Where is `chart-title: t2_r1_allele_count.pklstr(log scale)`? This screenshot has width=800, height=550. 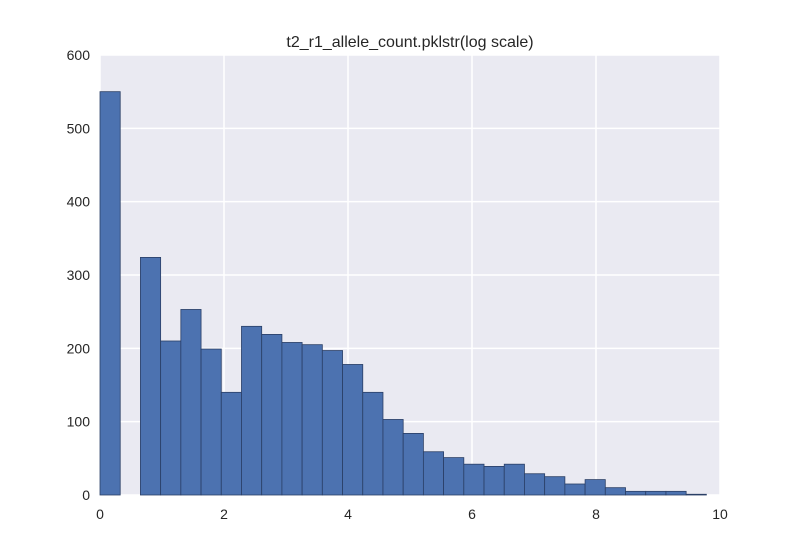 chart-title: t2_r1_allele_count.pklstr(log scale) is located at coordinates (409, 42).